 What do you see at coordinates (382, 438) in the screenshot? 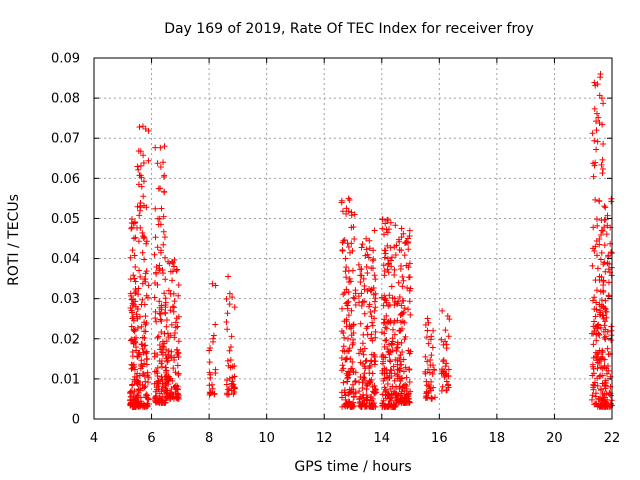
I see `x-tick-label: 14` at bounding box center [382, 438].